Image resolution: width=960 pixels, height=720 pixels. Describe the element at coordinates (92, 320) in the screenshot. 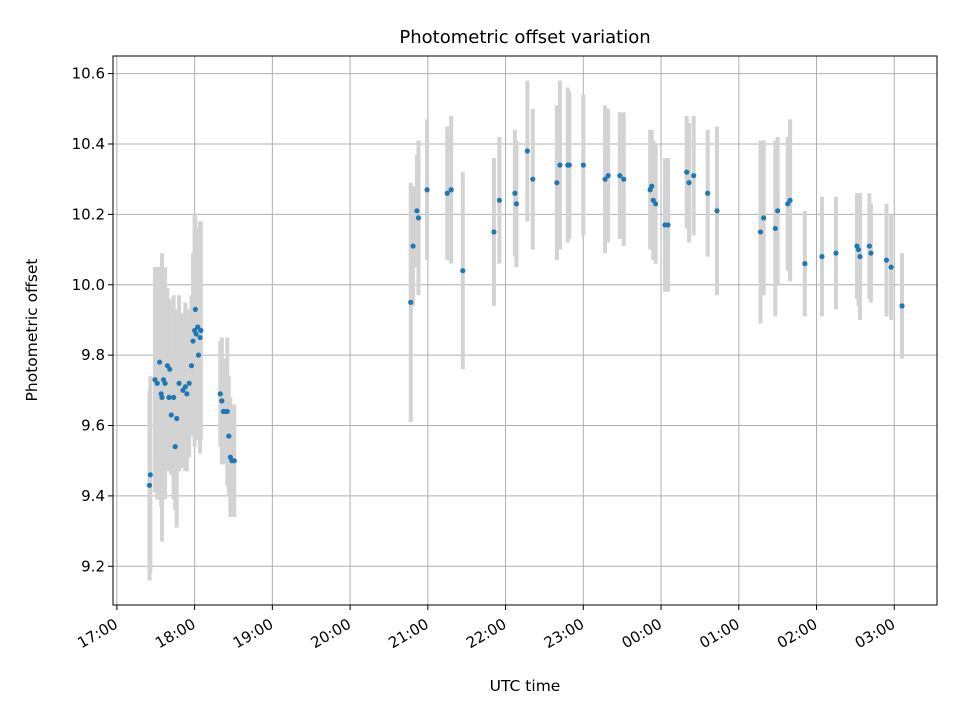

I see `y-axis: 9.2 9.4 9.6 9.8 10.0 10.2 10.4 10.6` at that location.